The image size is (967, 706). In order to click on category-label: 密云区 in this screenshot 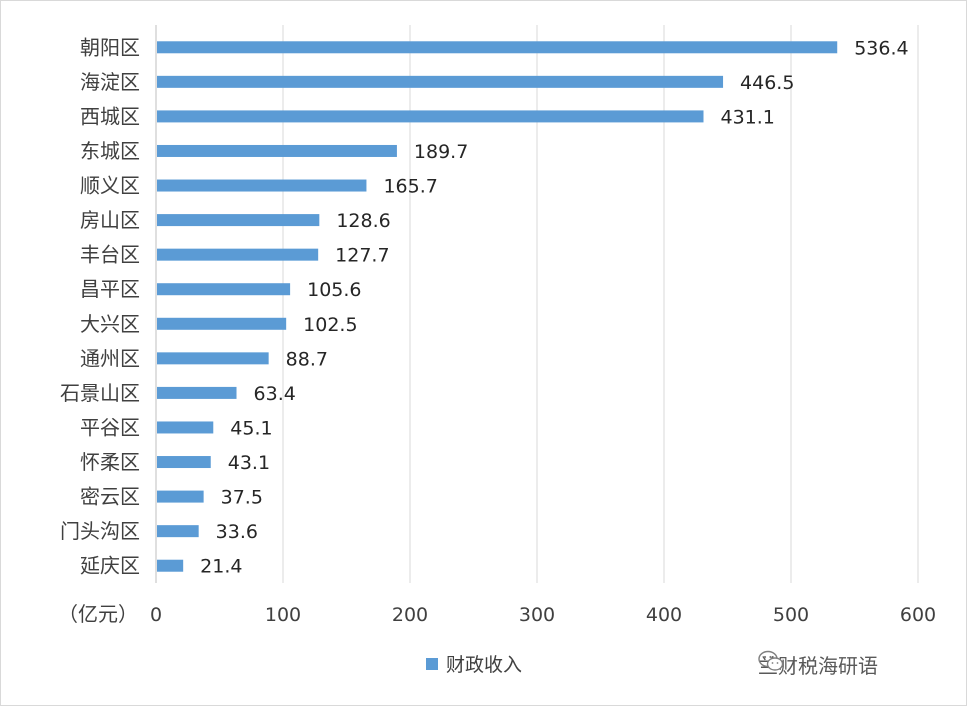, I will do `click(110, 497)`.